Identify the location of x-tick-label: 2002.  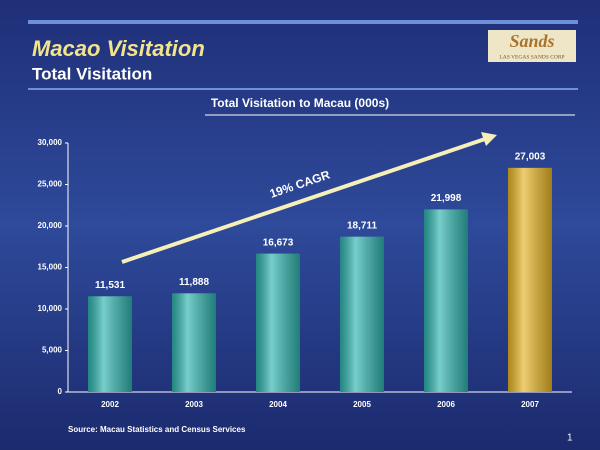
(110, 404).